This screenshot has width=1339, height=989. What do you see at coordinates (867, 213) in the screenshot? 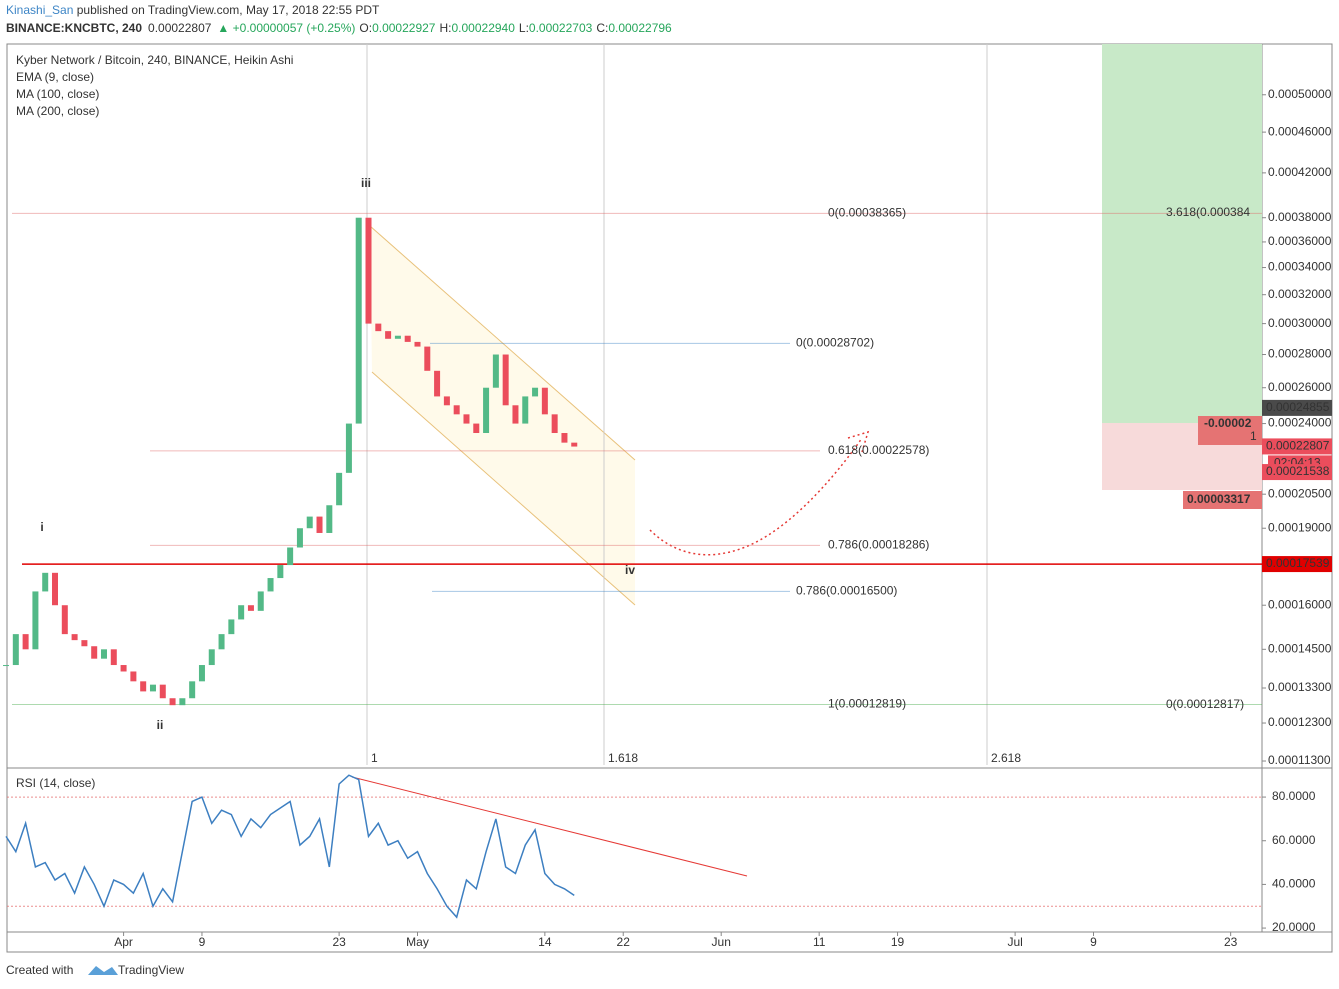
I see `fib-label: 0(0.00038365)` at bounding box center [867, 213].